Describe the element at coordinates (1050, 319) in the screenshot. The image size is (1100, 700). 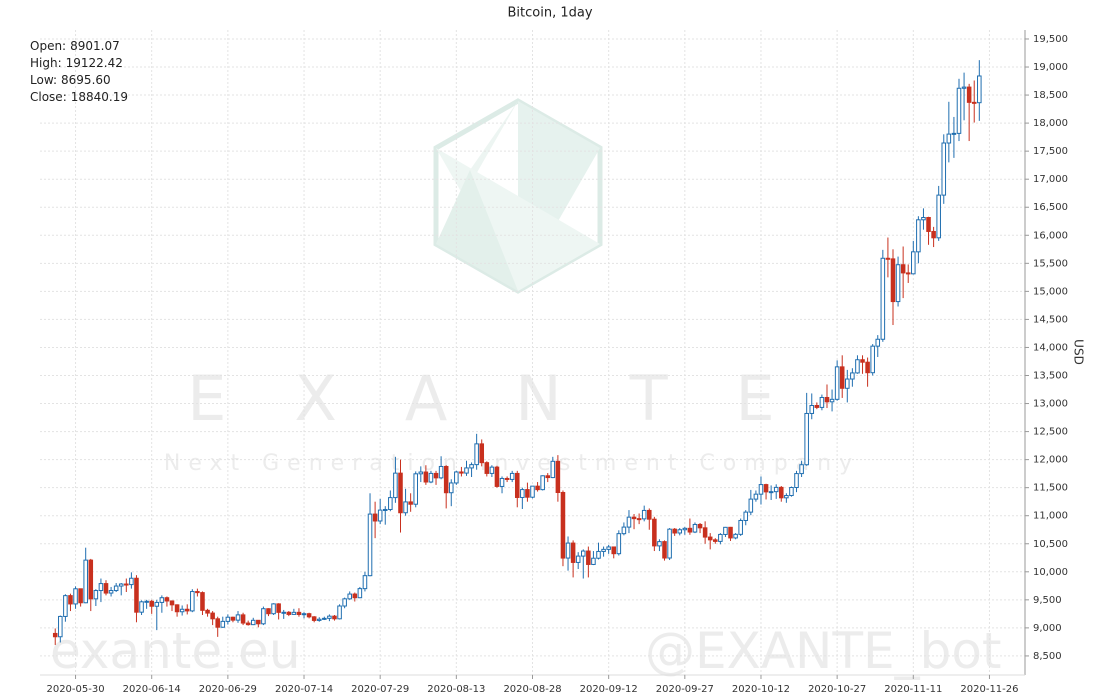
I see `y-tick-label: 14,500` at that location.